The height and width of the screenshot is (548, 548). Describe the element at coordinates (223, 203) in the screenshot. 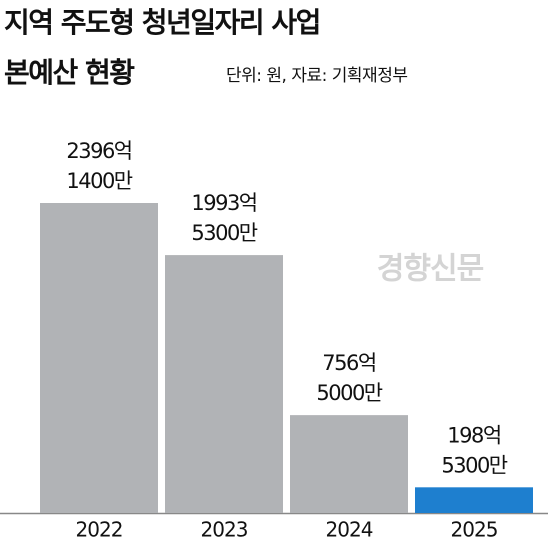

I see `value-label: 1993억` at that location.